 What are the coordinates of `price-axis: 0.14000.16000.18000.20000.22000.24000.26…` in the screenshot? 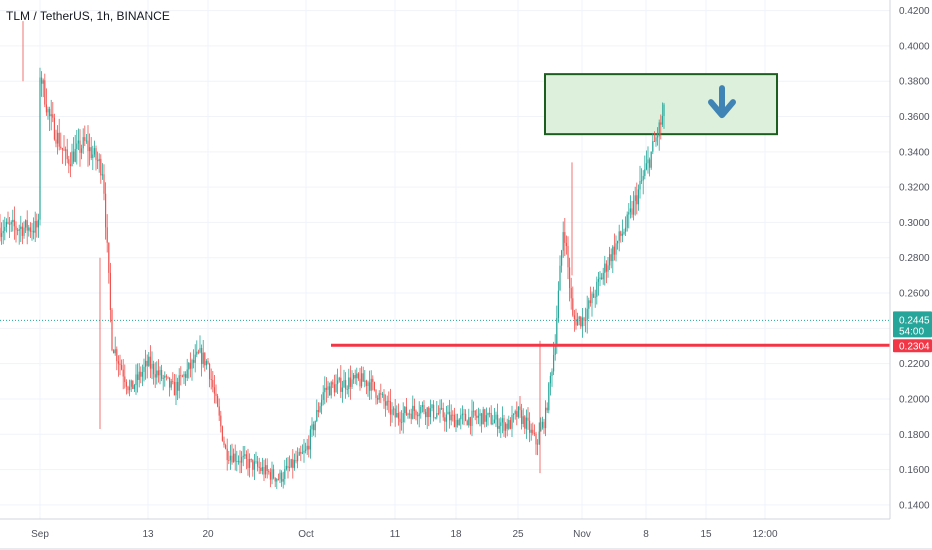 It's located at (909, 259).